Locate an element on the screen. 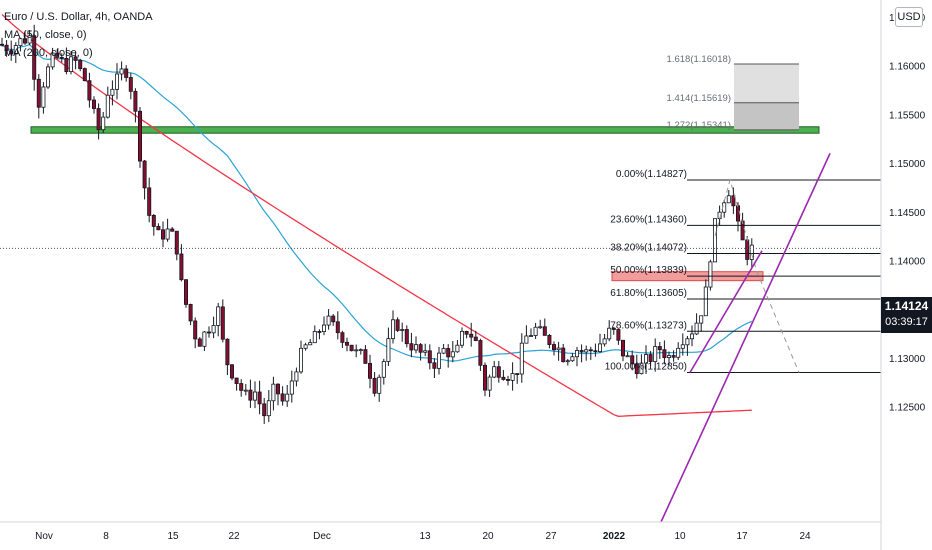 This screenshot has height=550, width=932. time-tick-label: 20 is located at coordinates (488, 536).